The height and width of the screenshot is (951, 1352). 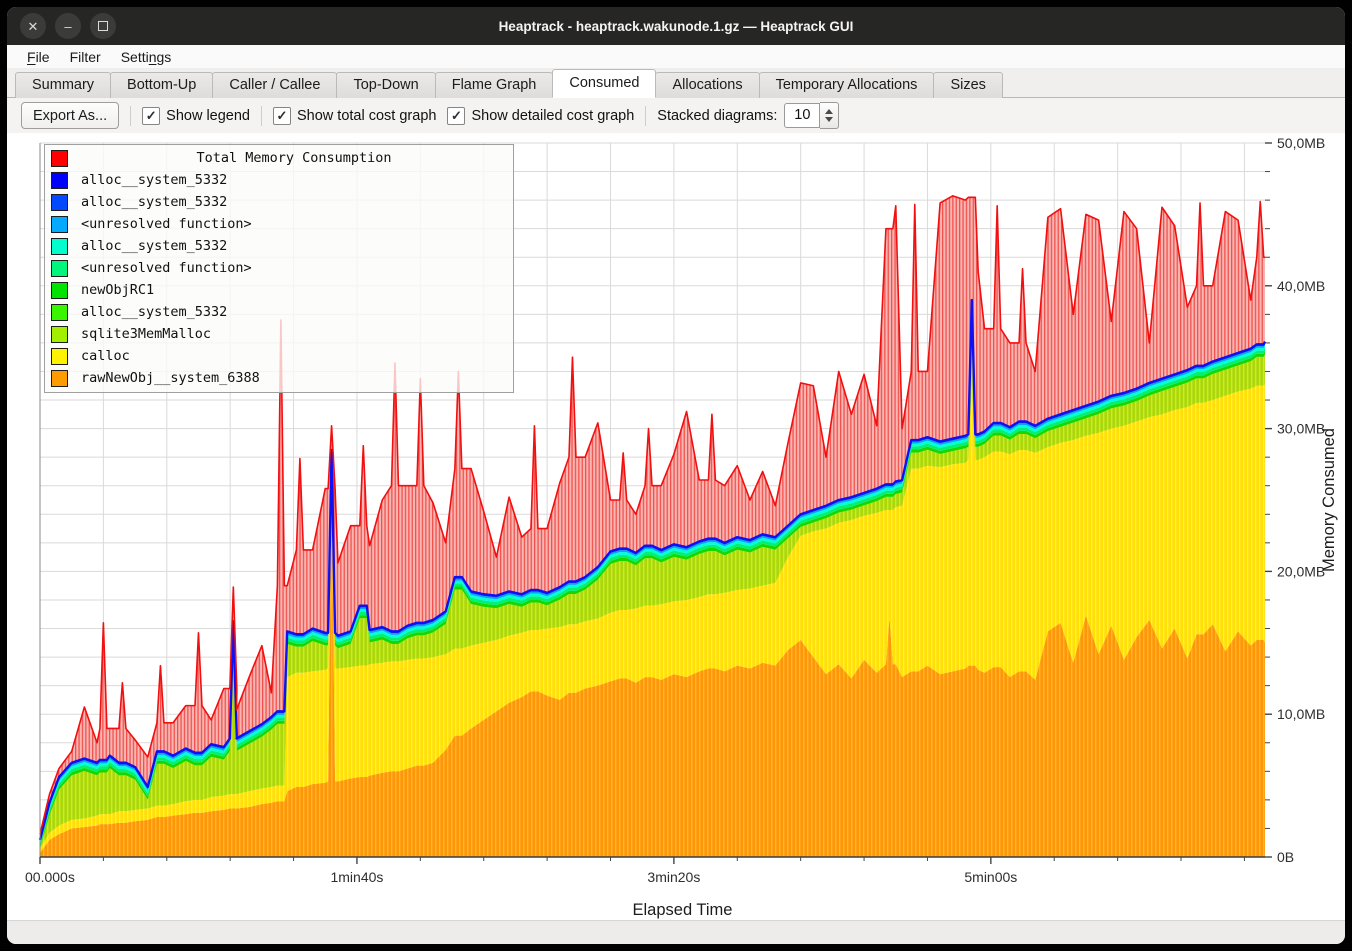 I want to click on menu-bar: File Filter Settings, so click(x=676, y=57).